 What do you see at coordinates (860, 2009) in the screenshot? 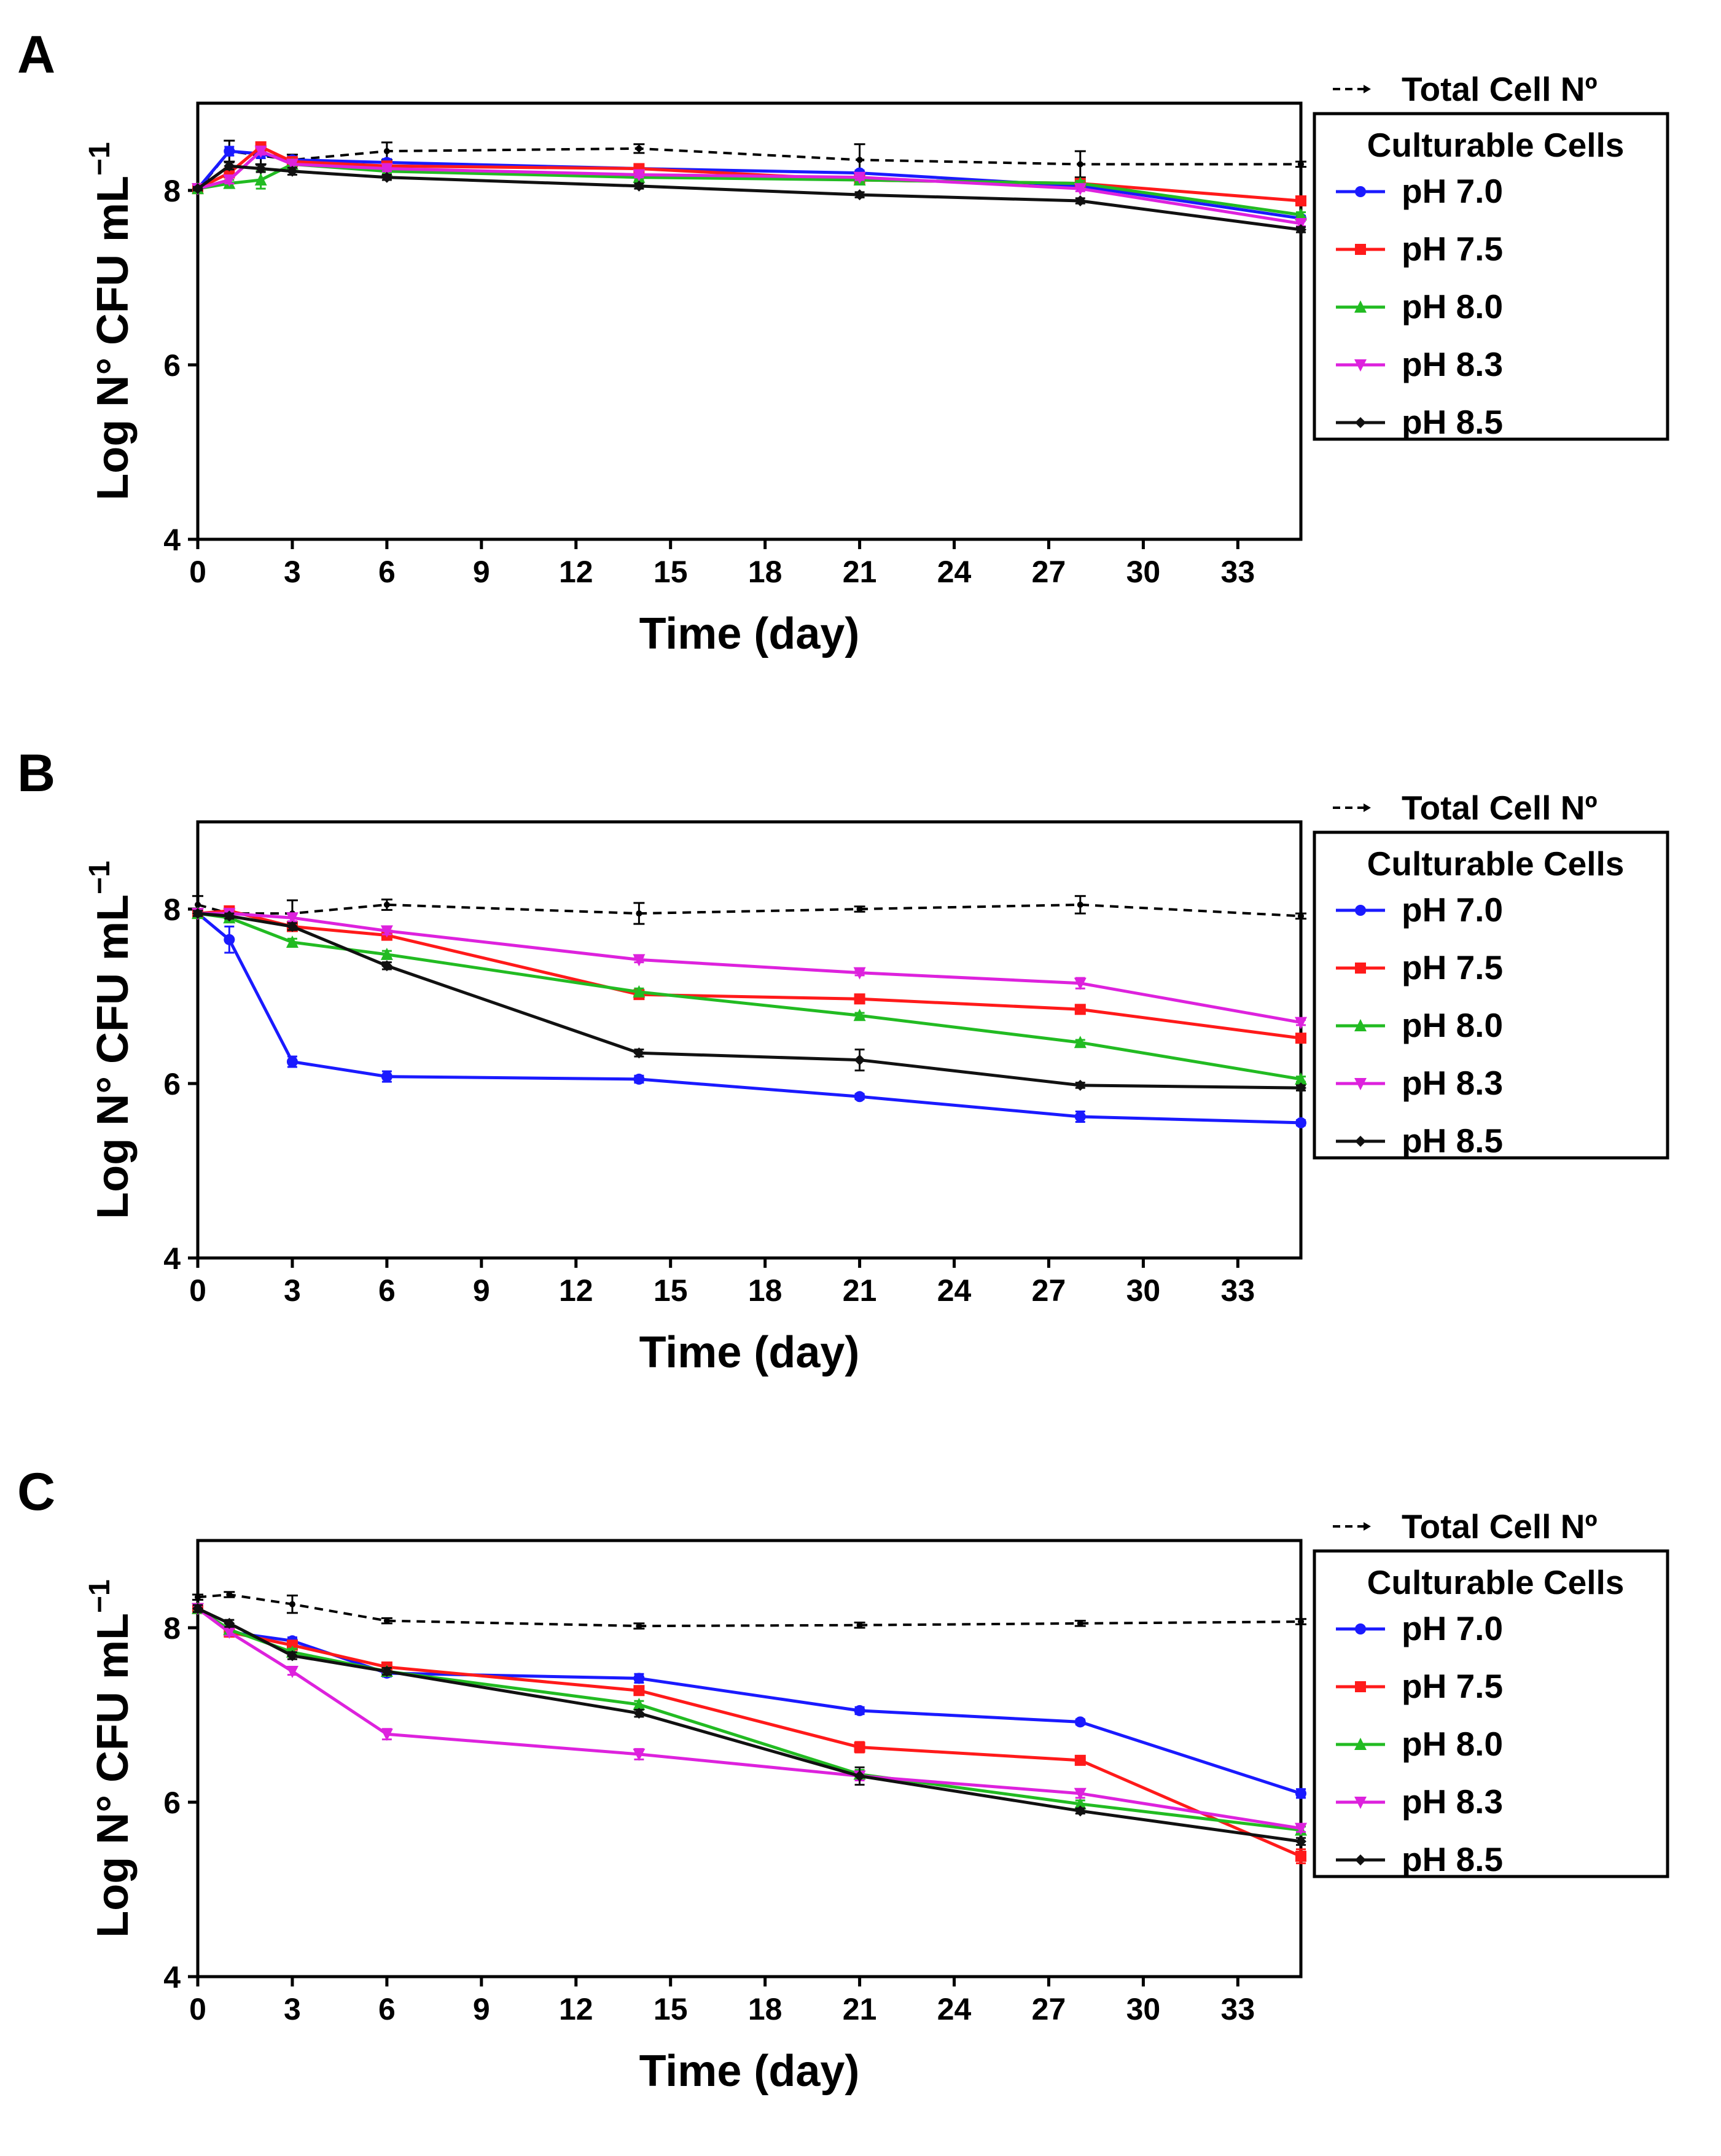
I see `x-tick-label: 21` at bounding box center [860, 2009].